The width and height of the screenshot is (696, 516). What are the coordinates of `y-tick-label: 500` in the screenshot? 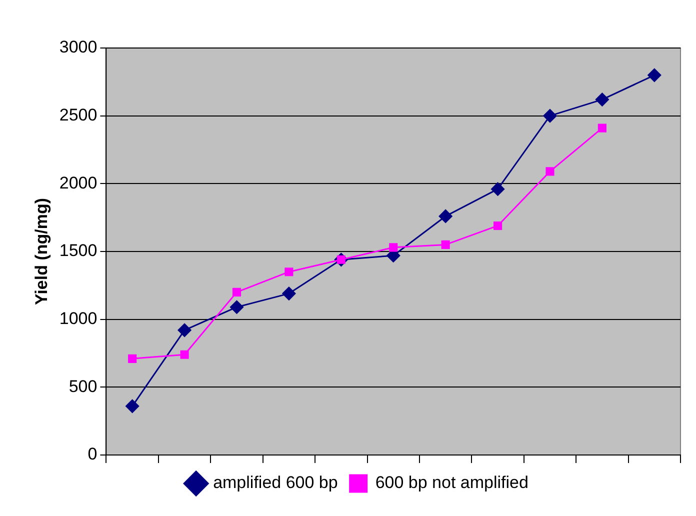 It's located at (83, 386).